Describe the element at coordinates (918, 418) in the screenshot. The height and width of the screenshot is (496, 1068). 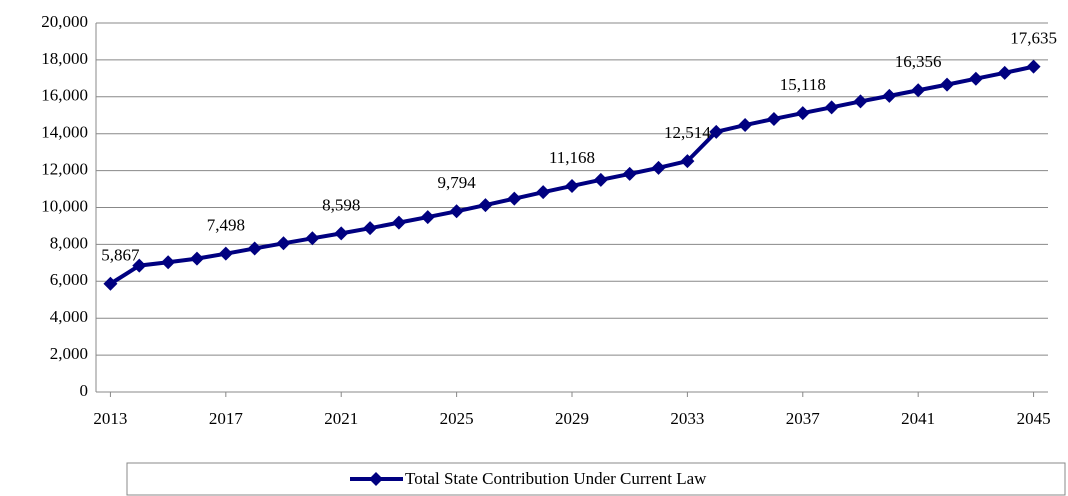
I see `x-tick-label: 2041` at that location.